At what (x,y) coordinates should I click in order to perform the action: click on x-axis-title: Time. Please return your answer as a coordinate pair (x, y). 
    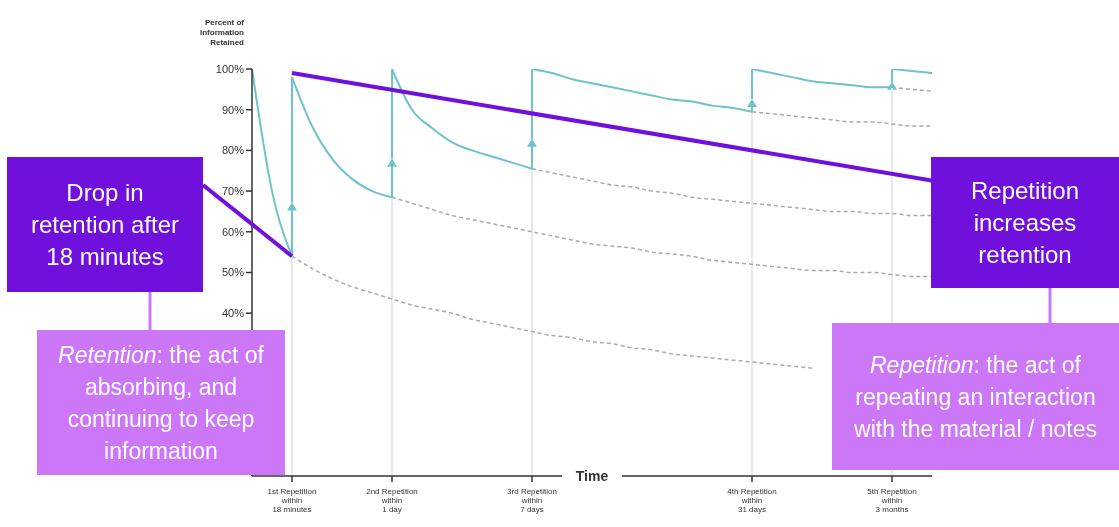
    Looking at the image, I should click on (592, 476).